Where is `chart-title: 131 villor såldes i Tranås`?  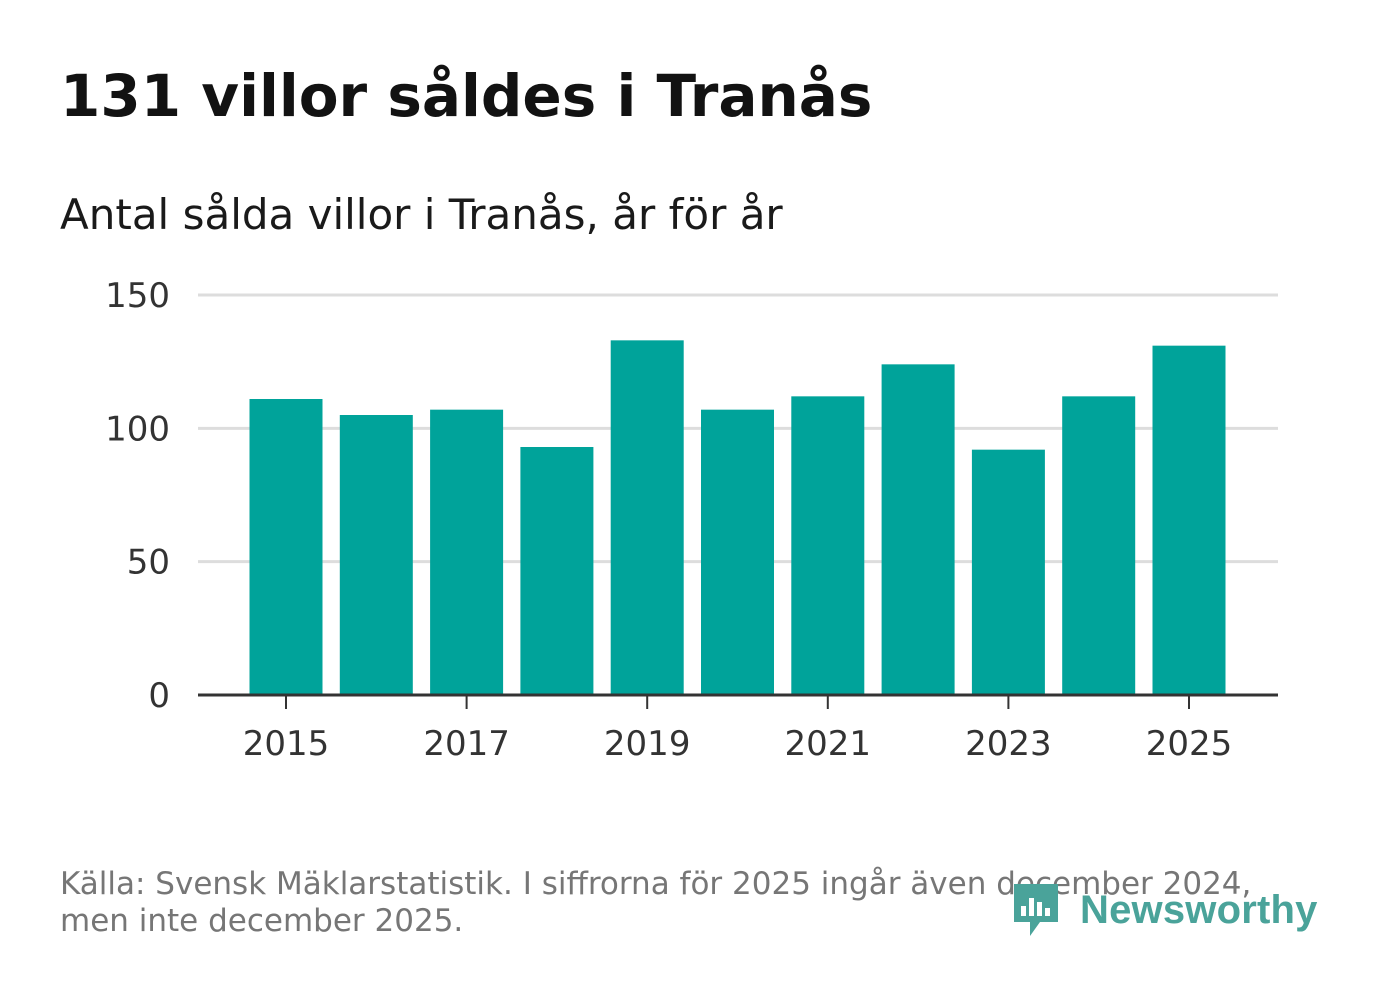
chart-title: 131 villor såldes i Tranås is located at coordinates (466, 96).